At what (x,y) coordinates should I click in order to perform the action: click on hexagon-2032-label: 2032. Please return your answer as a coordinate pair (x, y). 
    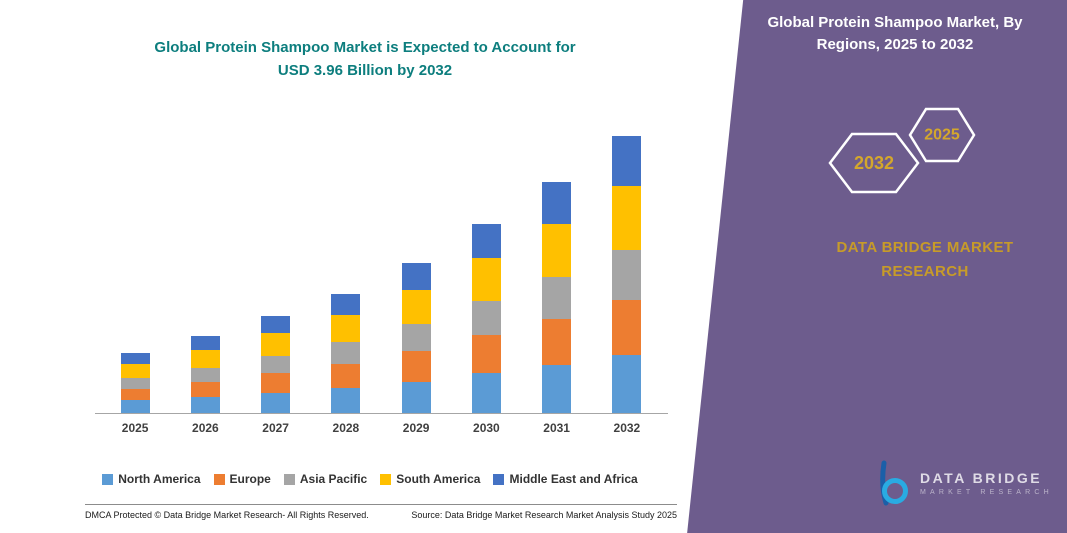
    Looking at the image, I should click on (874, 163).